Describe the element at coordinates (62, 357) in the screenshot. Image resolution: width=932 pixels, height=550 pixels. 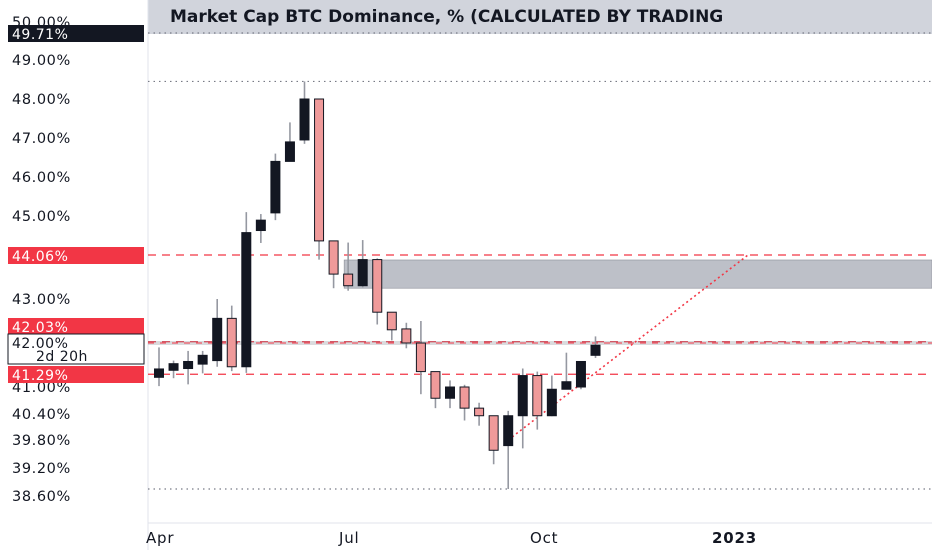
I see `bar-countdown-label: 2d 20h` at that location.